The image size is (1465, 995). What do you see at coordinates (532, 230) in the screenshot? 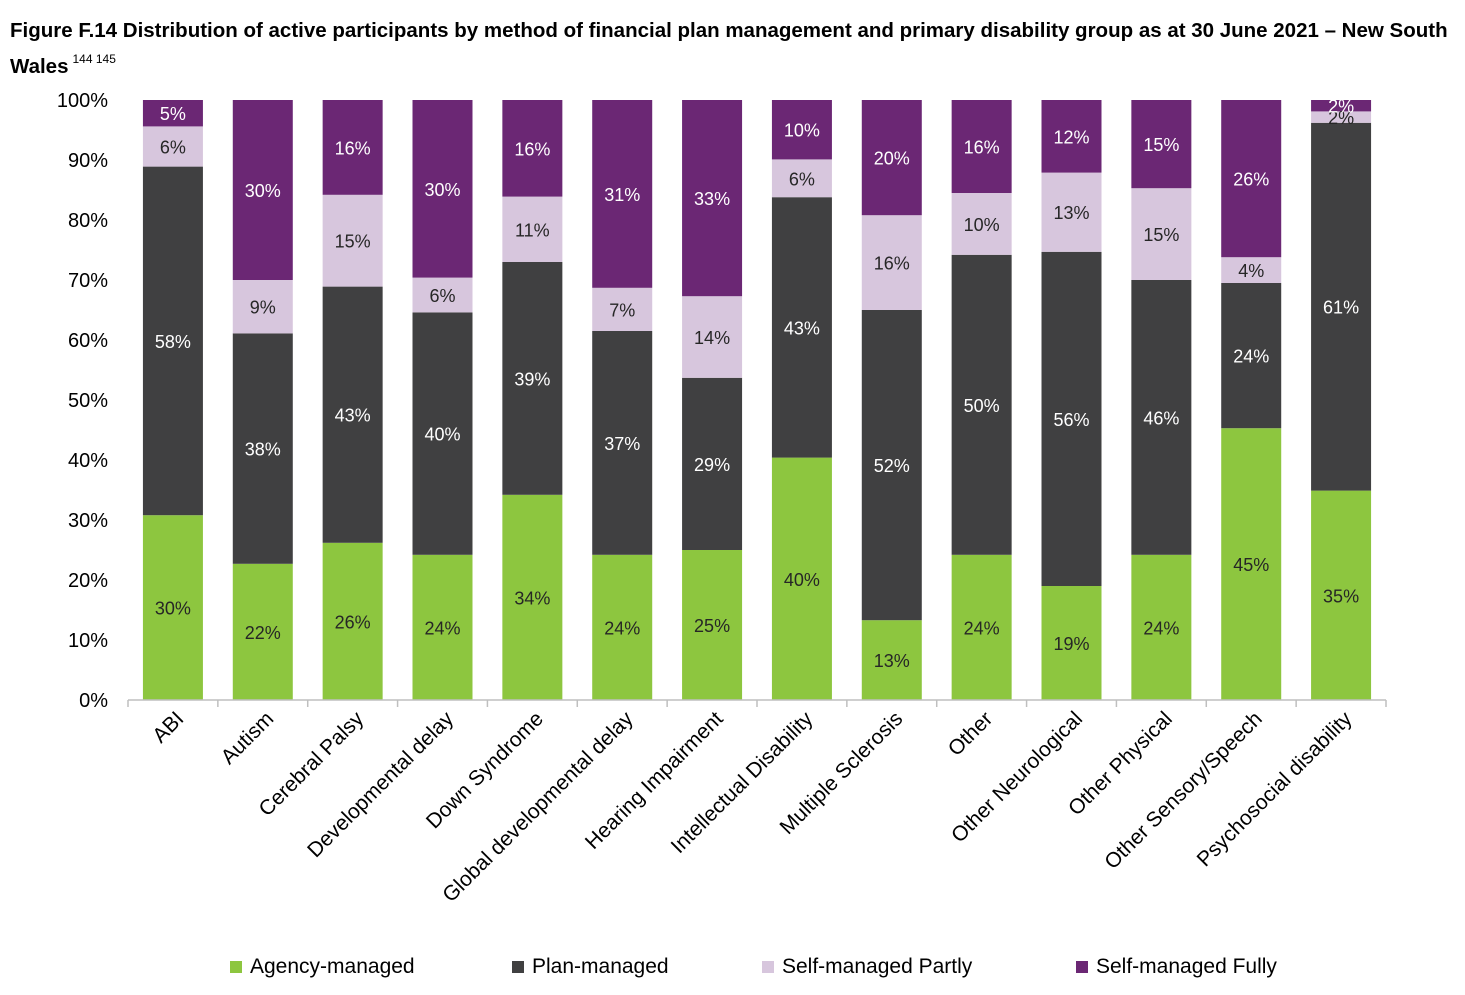
I see `data-label: 11%` at bounding box center [532, 230].